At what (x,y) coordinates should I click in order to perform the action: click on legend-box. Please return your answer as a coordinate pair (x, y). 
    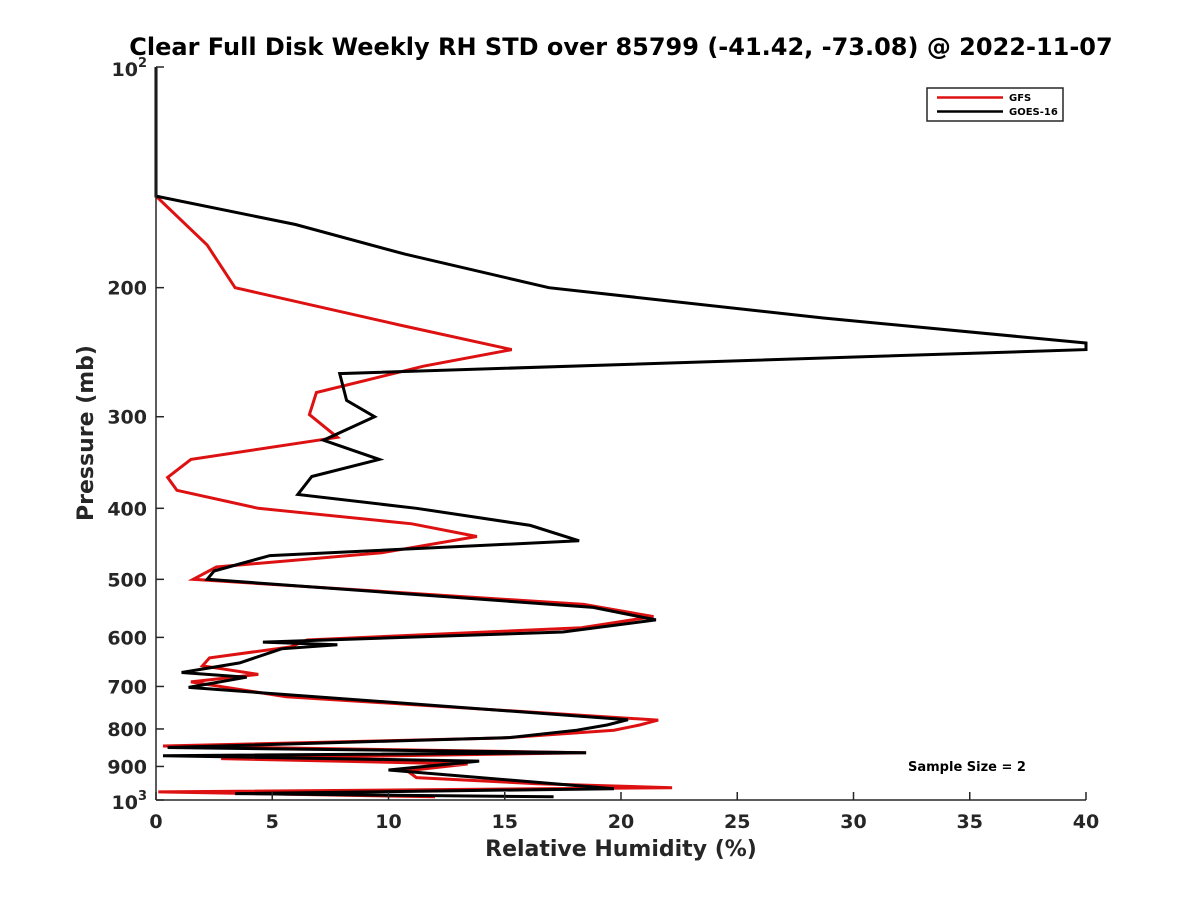
    Looking at the image, I should click on (995, 104).